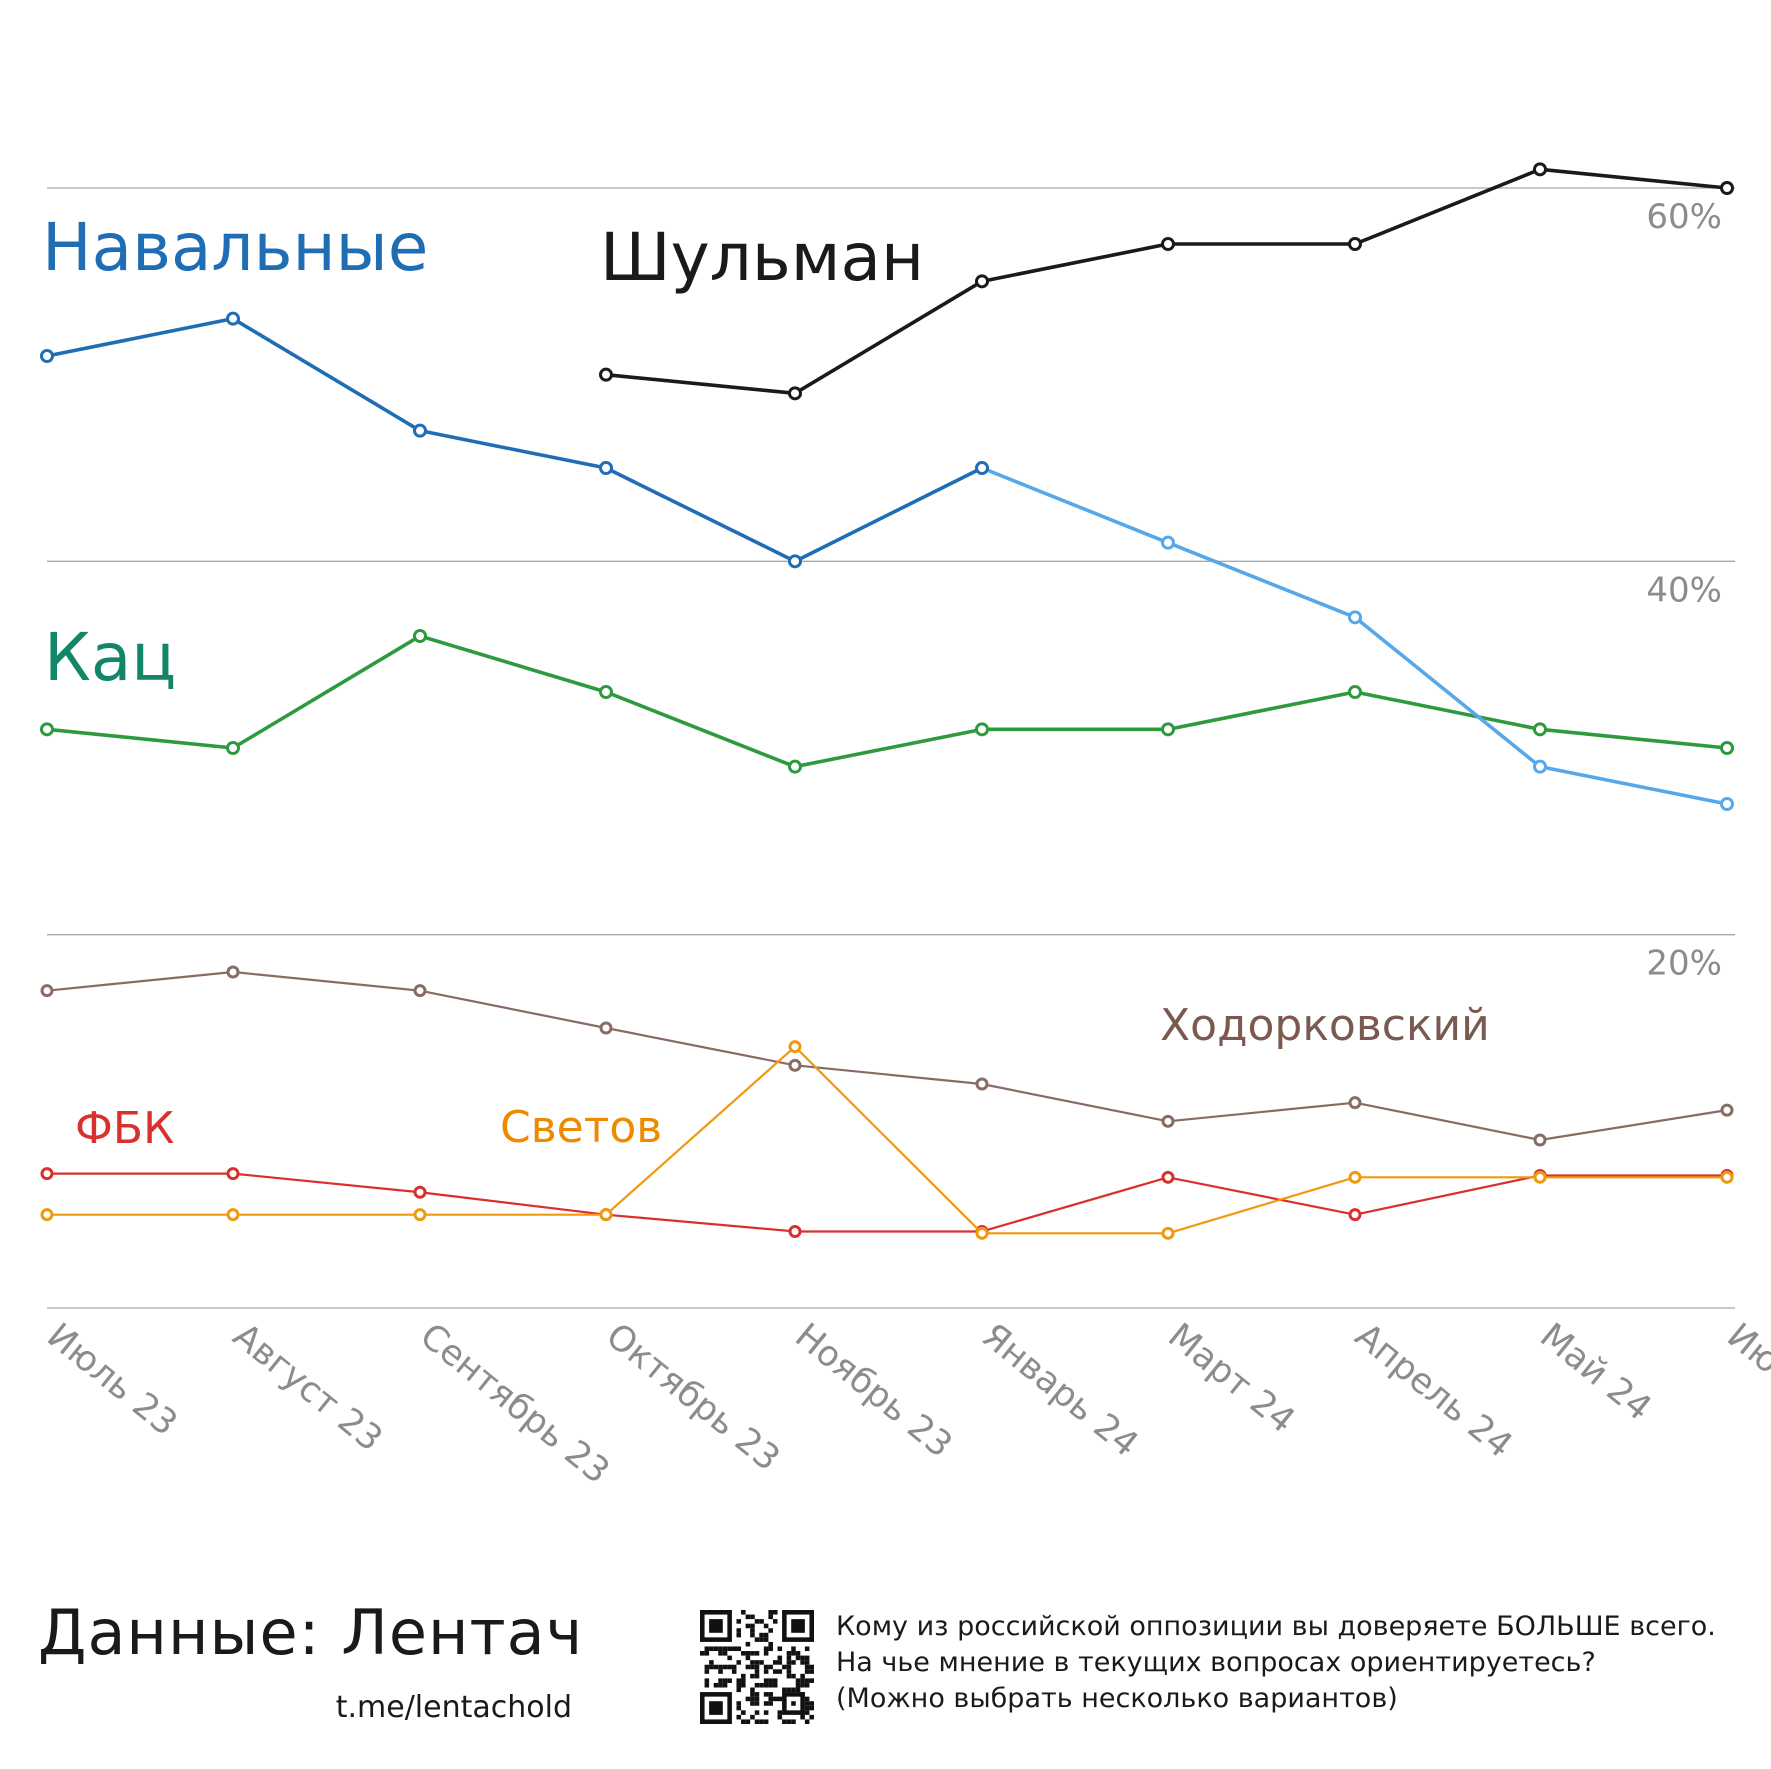 The height and width of the screenshot is (1769, 1771). Describe the element at coordinates (1231, 1378) in the screenshot. I see `x-tick-label: Март 24` at that location.